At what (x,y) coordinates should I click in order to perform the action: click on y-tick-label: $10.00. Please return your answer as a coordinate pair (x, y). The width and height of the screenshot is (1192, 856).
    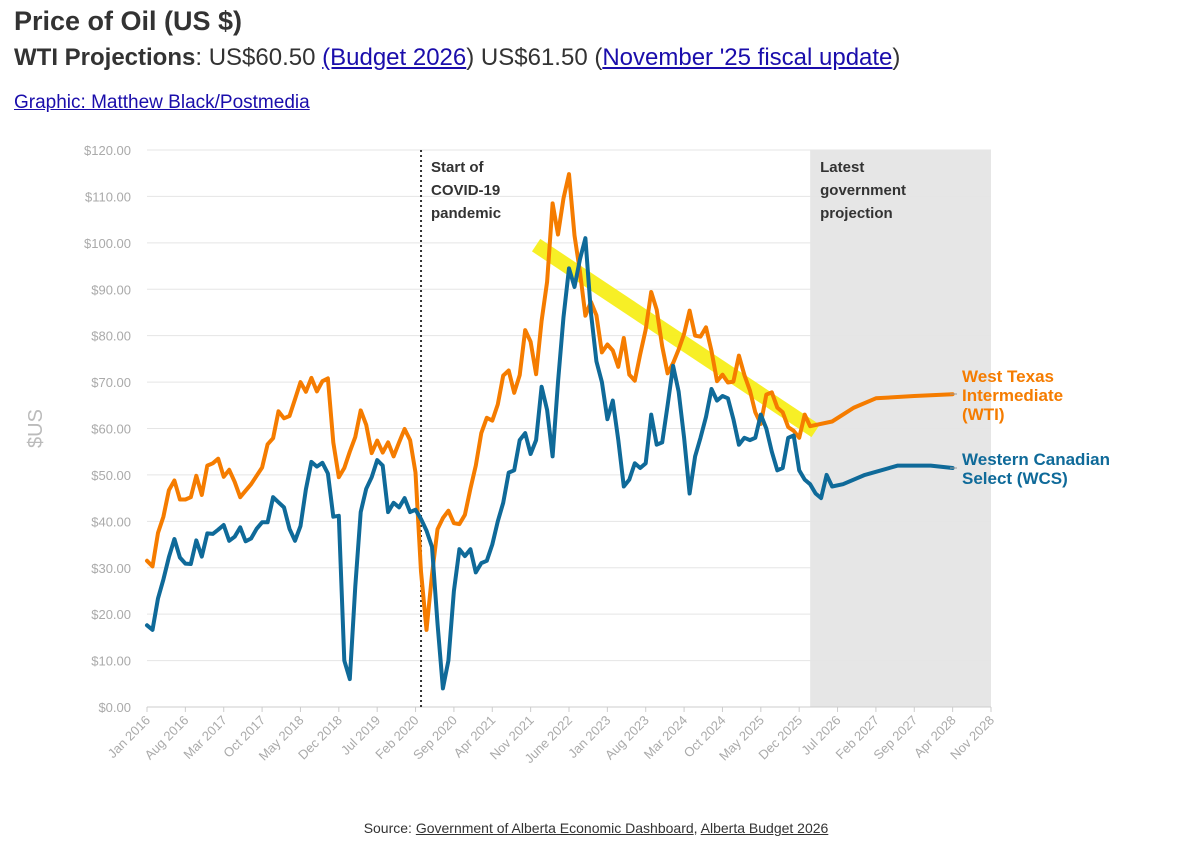
    Looking at the image, I should click on (111, 661).